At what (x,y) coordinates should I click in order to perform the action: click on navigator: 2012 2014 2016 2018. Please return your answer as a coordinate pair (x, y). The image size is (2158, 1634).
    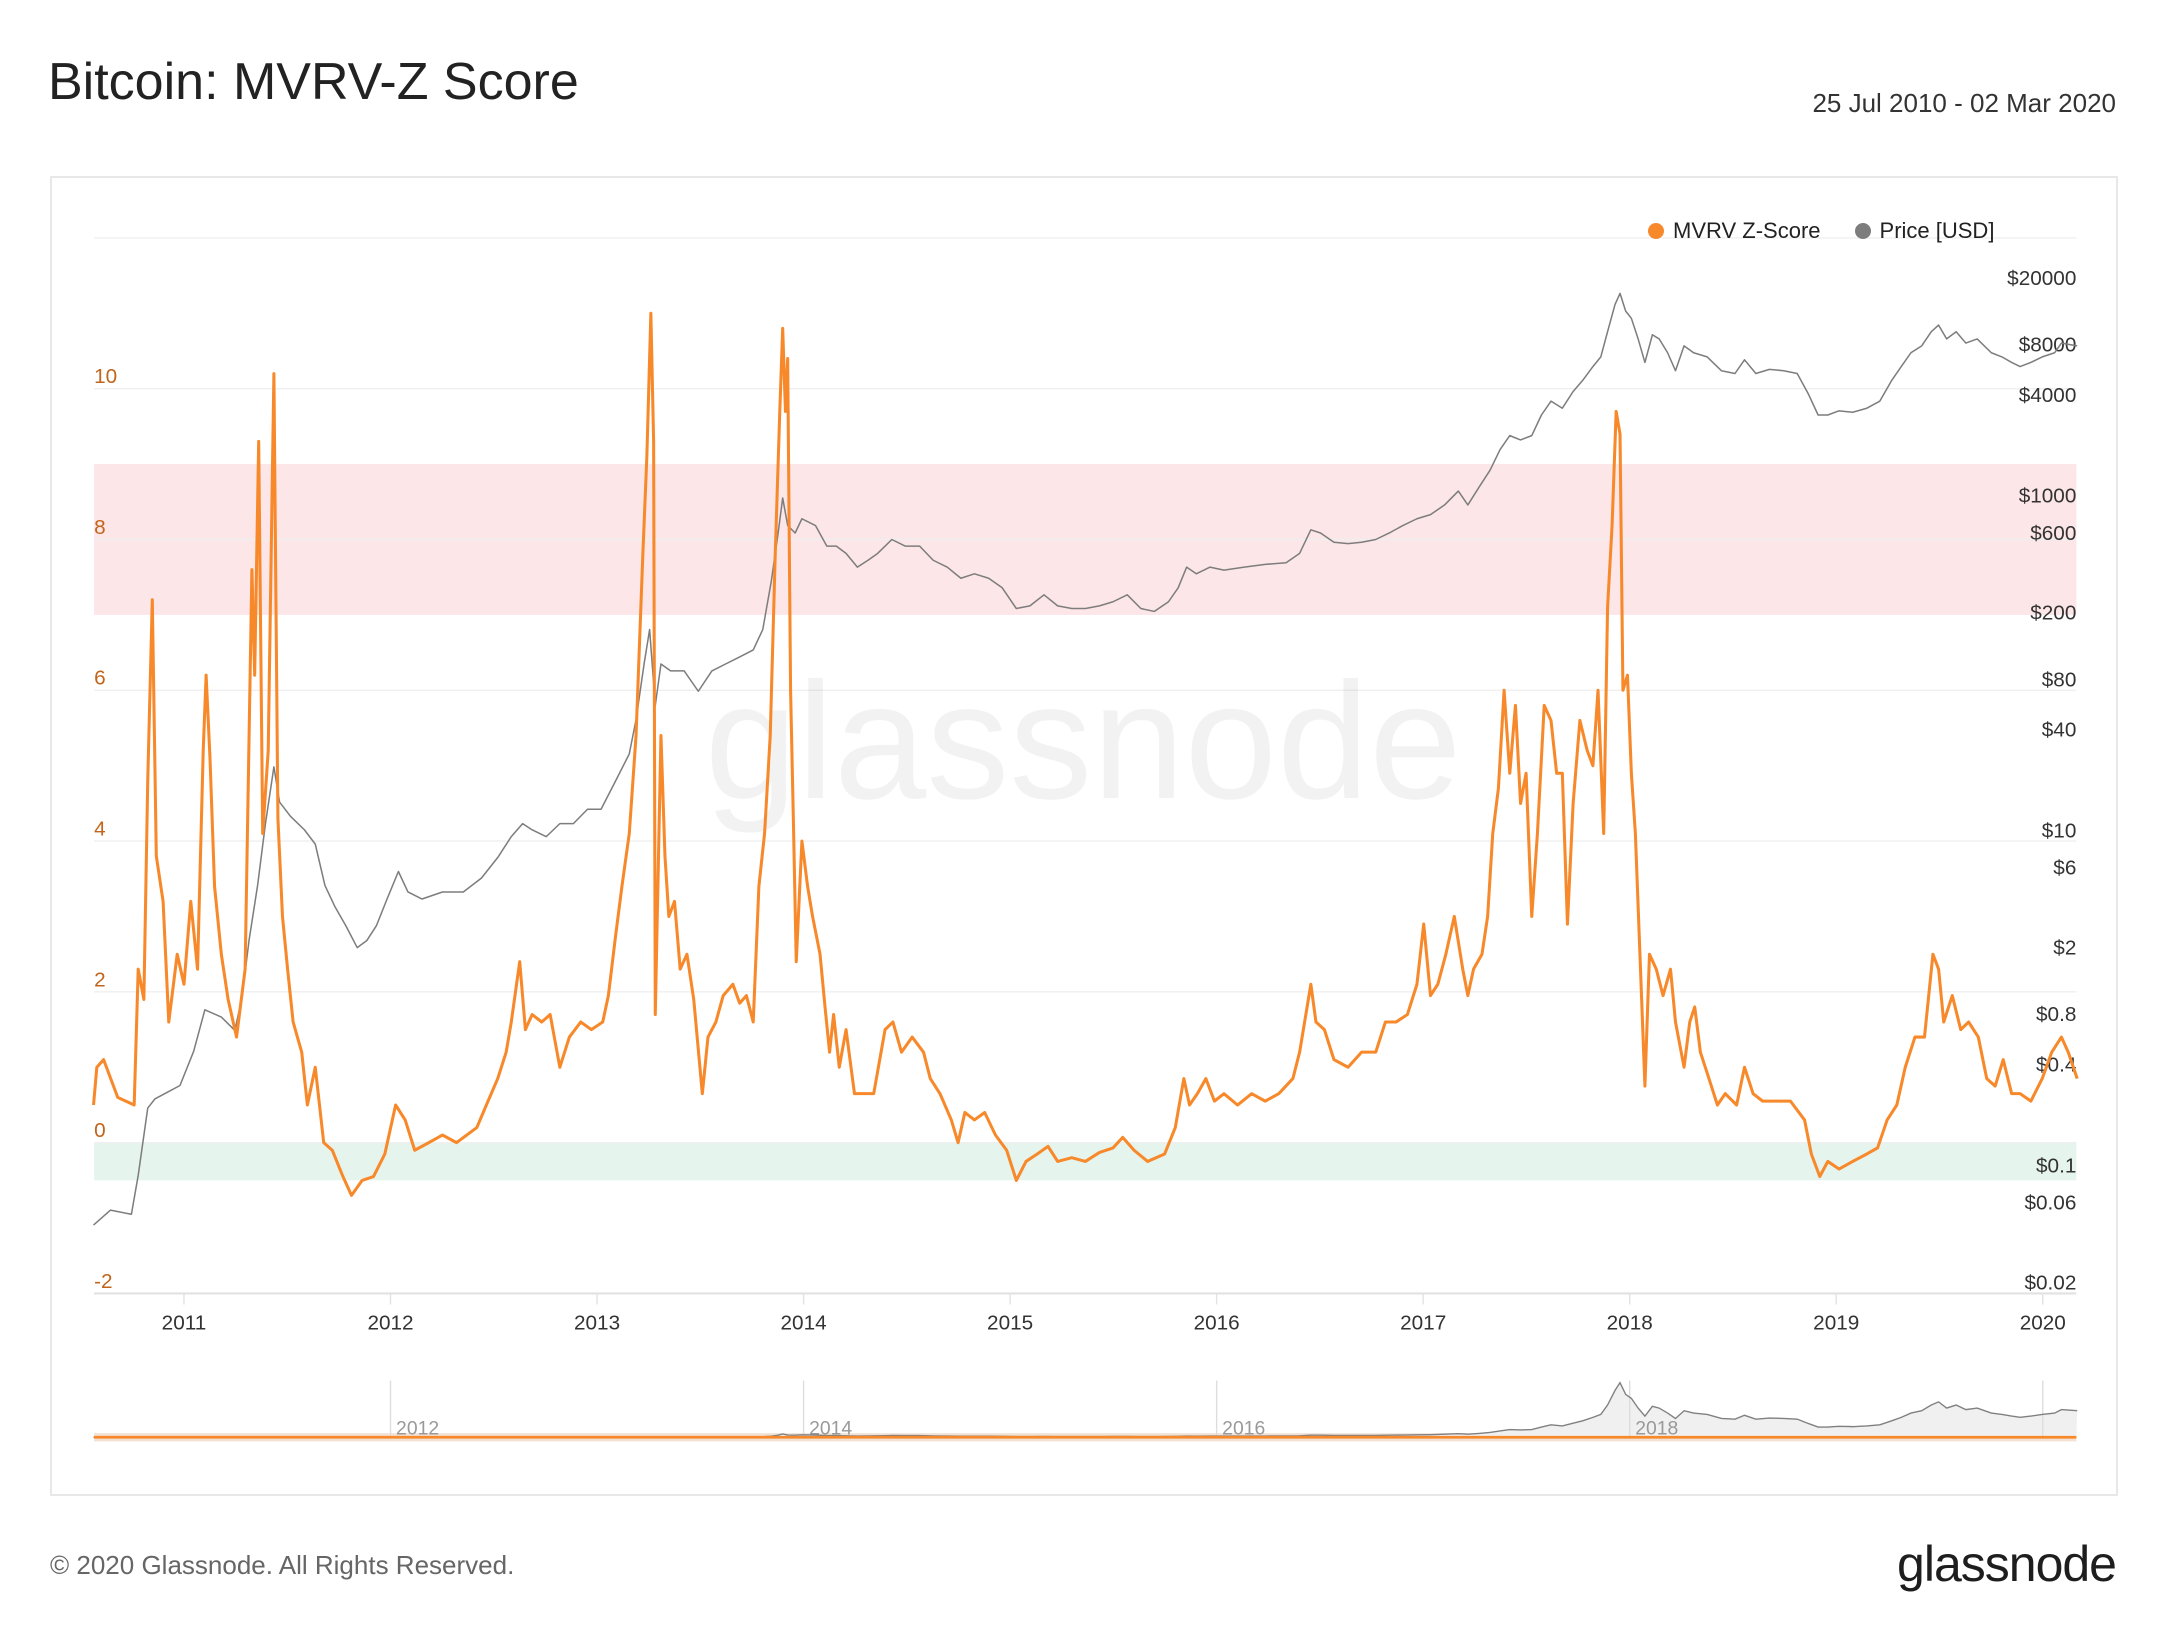
    Looking at the image, I should click on (1085, 1411).